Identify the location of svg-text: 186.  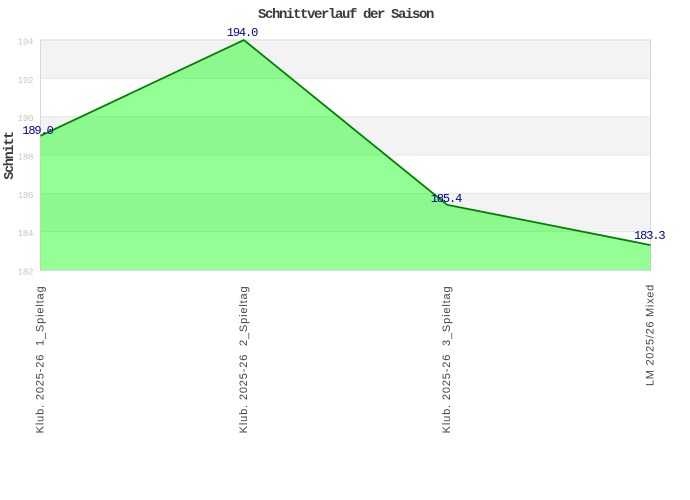
(26, 195).